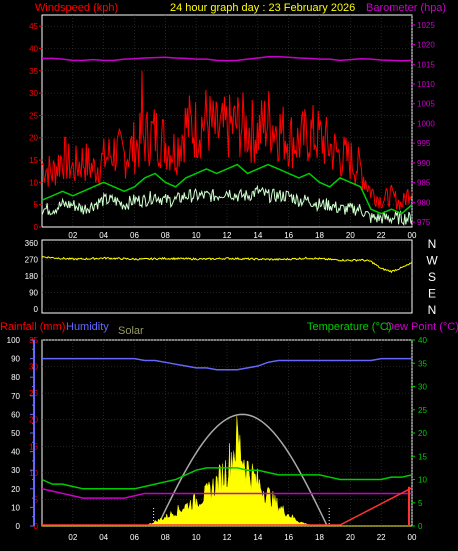  I want to click on baro-y-tick-label: 1020, so click(426, 45).